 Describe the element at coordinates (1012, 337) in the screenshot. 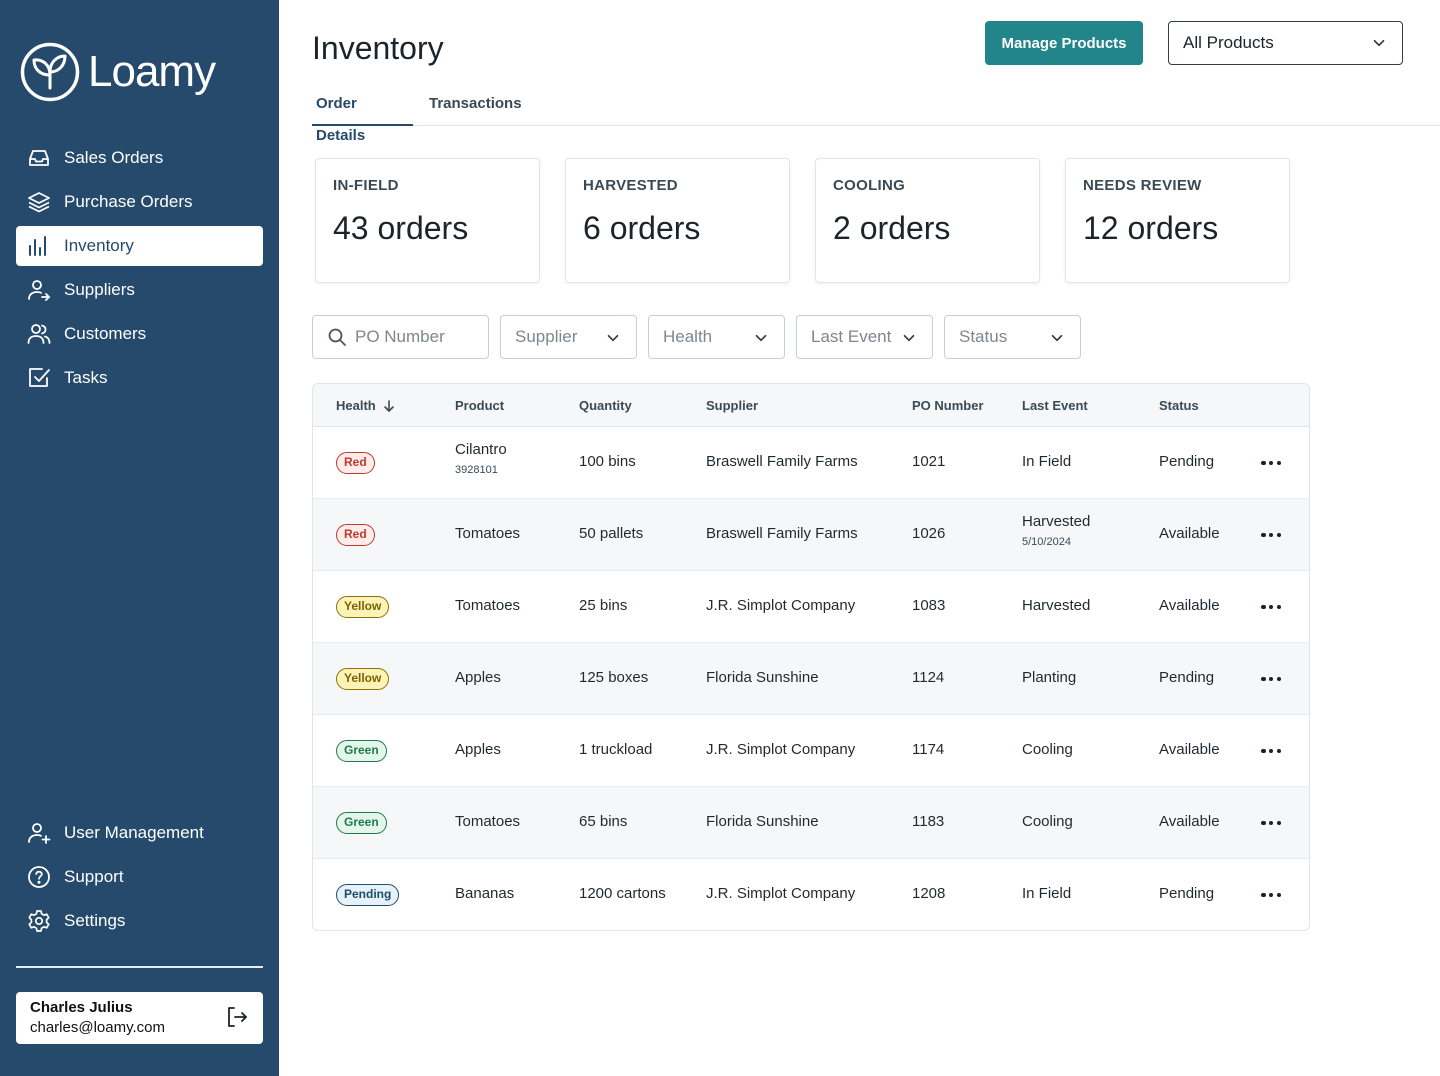

I see `status-filter-select: Status` at that location.